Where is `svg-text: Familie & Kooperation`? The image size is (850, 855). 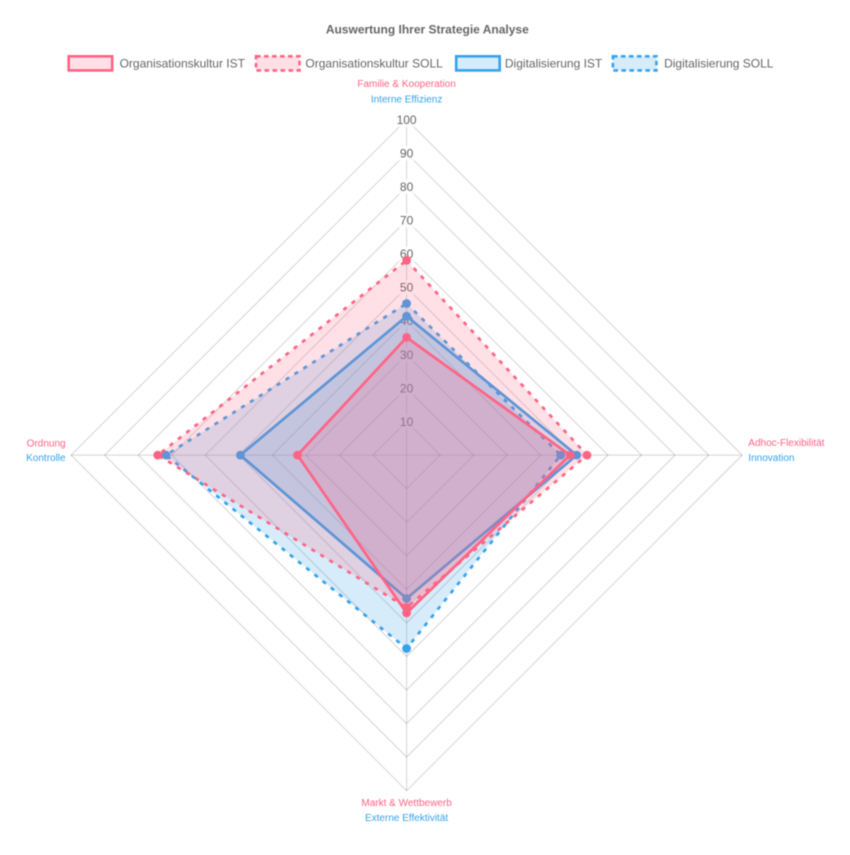
svg-text: Familie & Kooperation is located at coordinates (406, 84).